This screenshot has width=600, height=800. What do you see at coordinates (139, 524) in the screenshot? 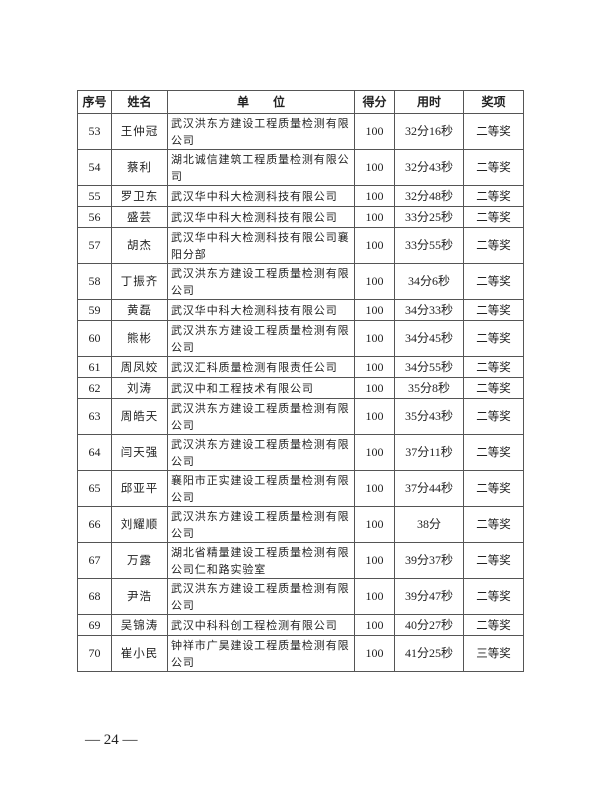
I see `person-name: 刘耀顺` at bounding box center [139, 524].